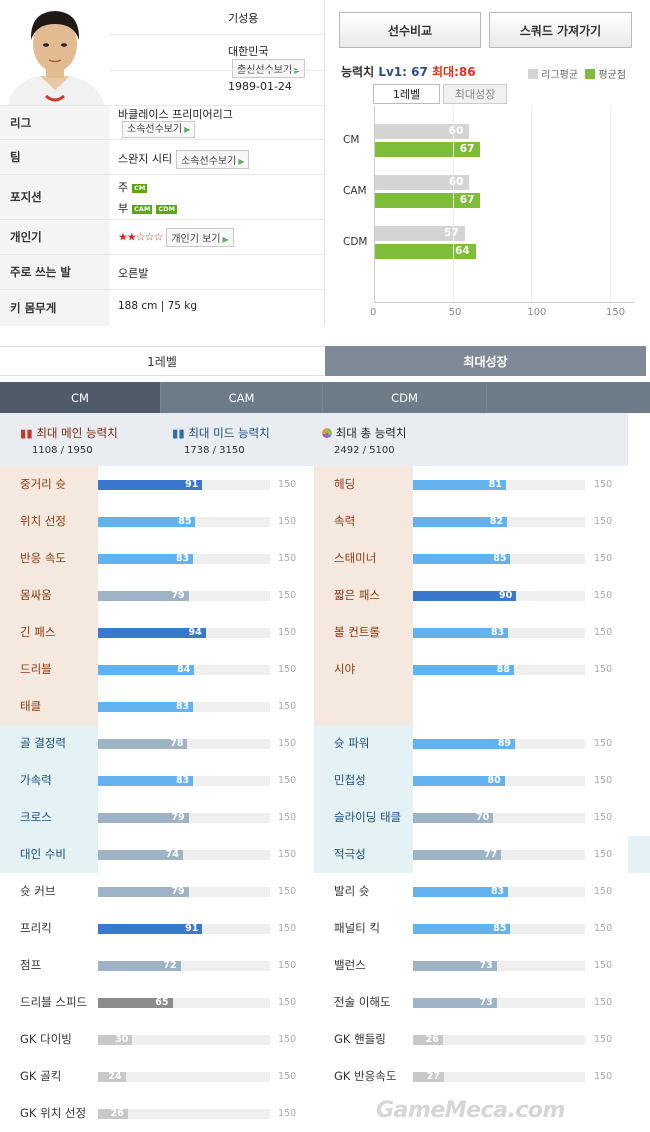 The image size is (650, 1132). What do you see at coordinates (327, 433) in the screenshot?
I see `pie-chart-icon` at bounding box center [327, 433].